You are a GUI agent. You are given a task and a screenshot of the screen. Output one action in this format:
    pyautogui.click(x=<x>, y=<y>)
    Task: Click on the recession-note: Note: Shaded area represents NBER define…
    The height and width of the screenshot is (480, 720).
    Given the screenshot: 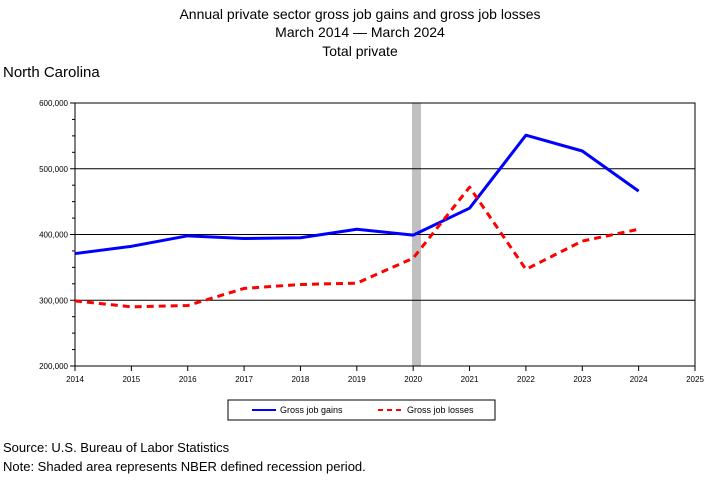 What is the action you would take?
    pyautogui.click(x=184, y=466)
    